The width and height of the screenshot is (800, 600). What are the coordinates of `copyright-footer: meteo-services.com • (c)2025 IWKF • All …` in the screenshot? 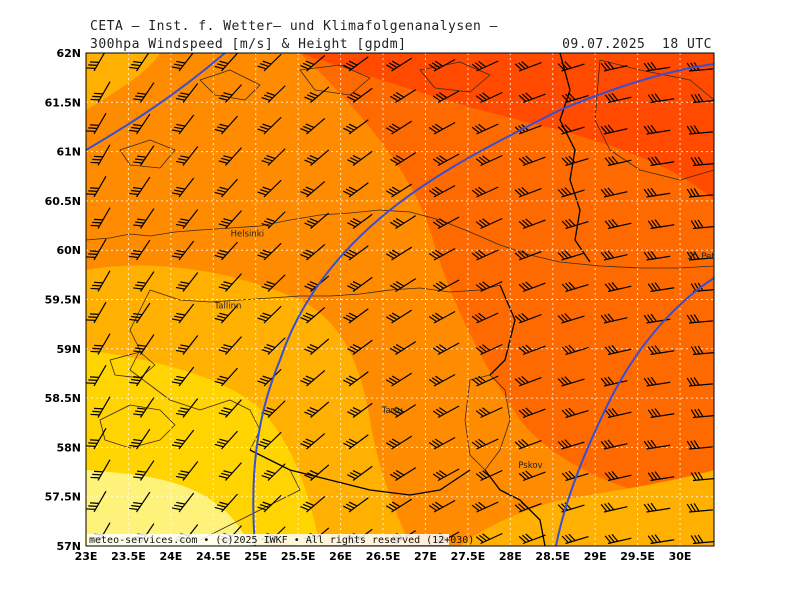 It's located at (281, 540).